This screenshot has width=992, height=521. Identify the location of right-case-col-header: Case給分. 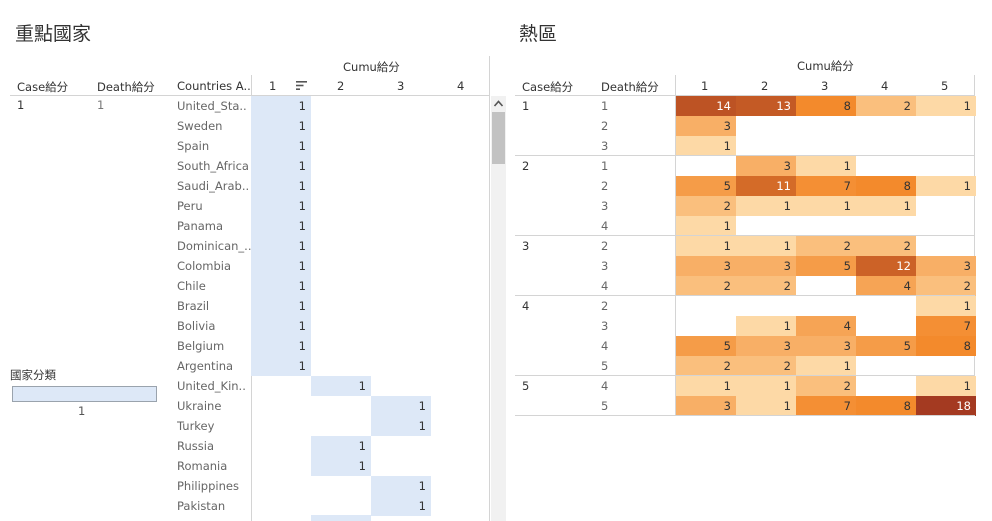
(548, 87).